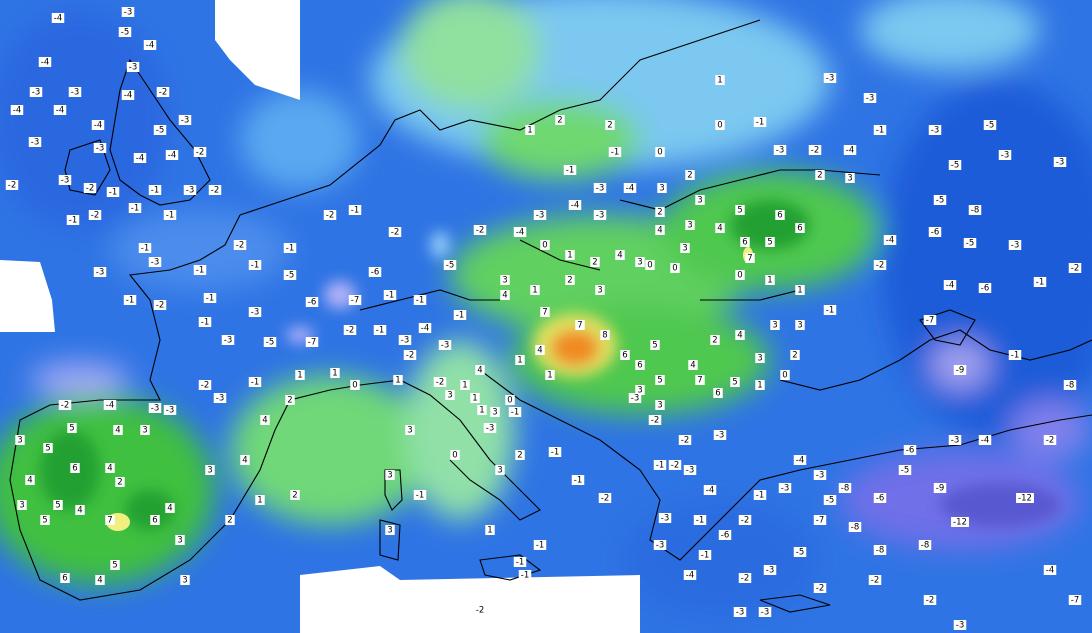  What do you see at coordinates (27, 296) in the screenshot?
I see `no-data` at bounding box center [27, 296].